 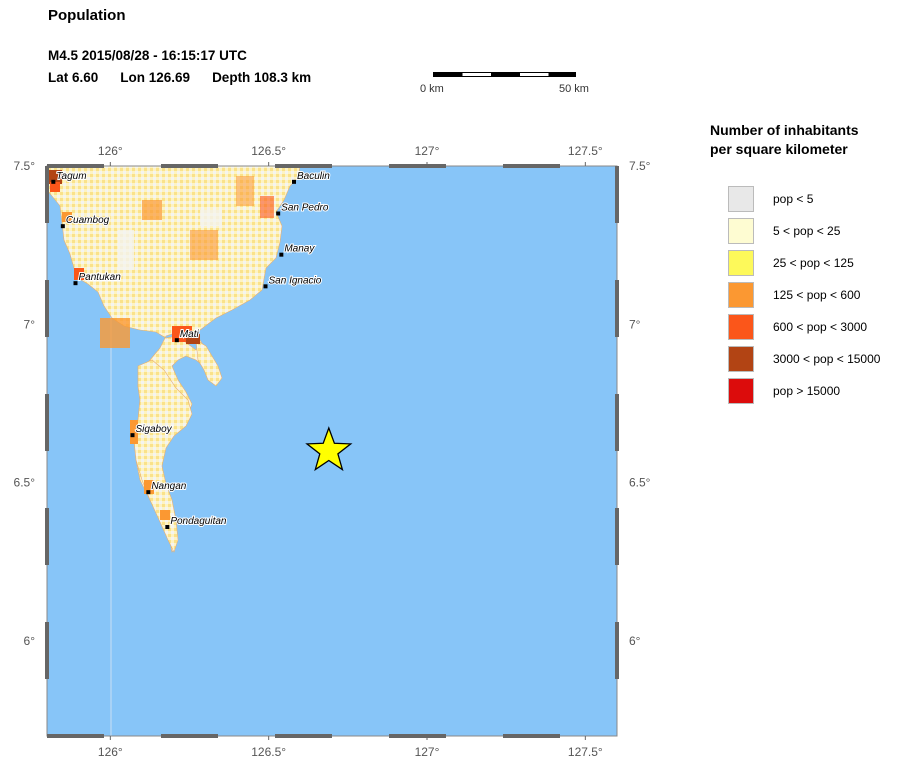 What do you see at coordinates (168, 486) in the screenshot?
I see `city-label: Nangan` at bounding box center [168, 486].